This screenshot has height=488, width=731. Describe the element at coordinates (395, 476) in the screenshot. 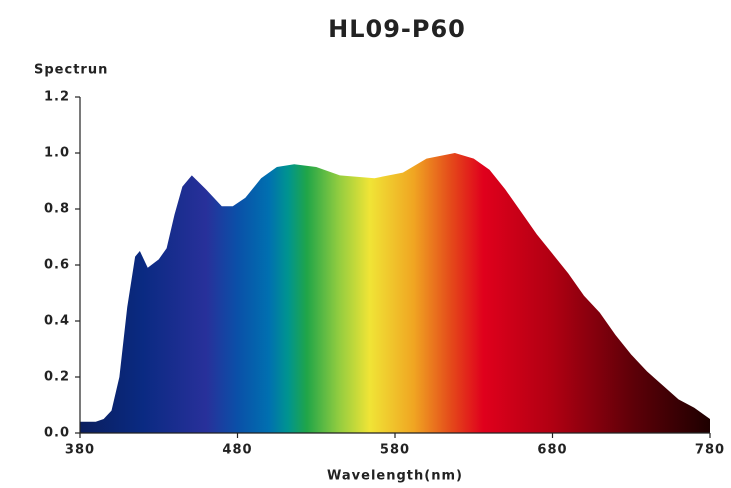

I see `x-axis-label: Wavelength(nm)` at that location.